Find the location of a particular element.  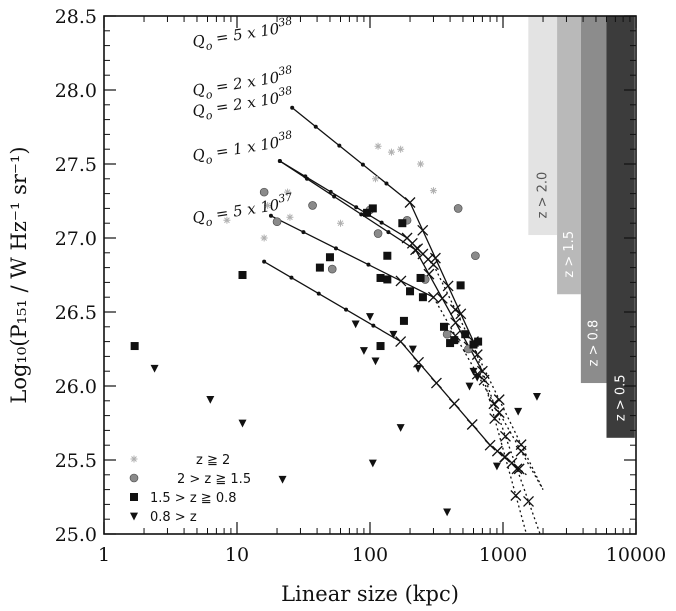

y-tick-label: 26.5 is located at coordinates (76, 313).